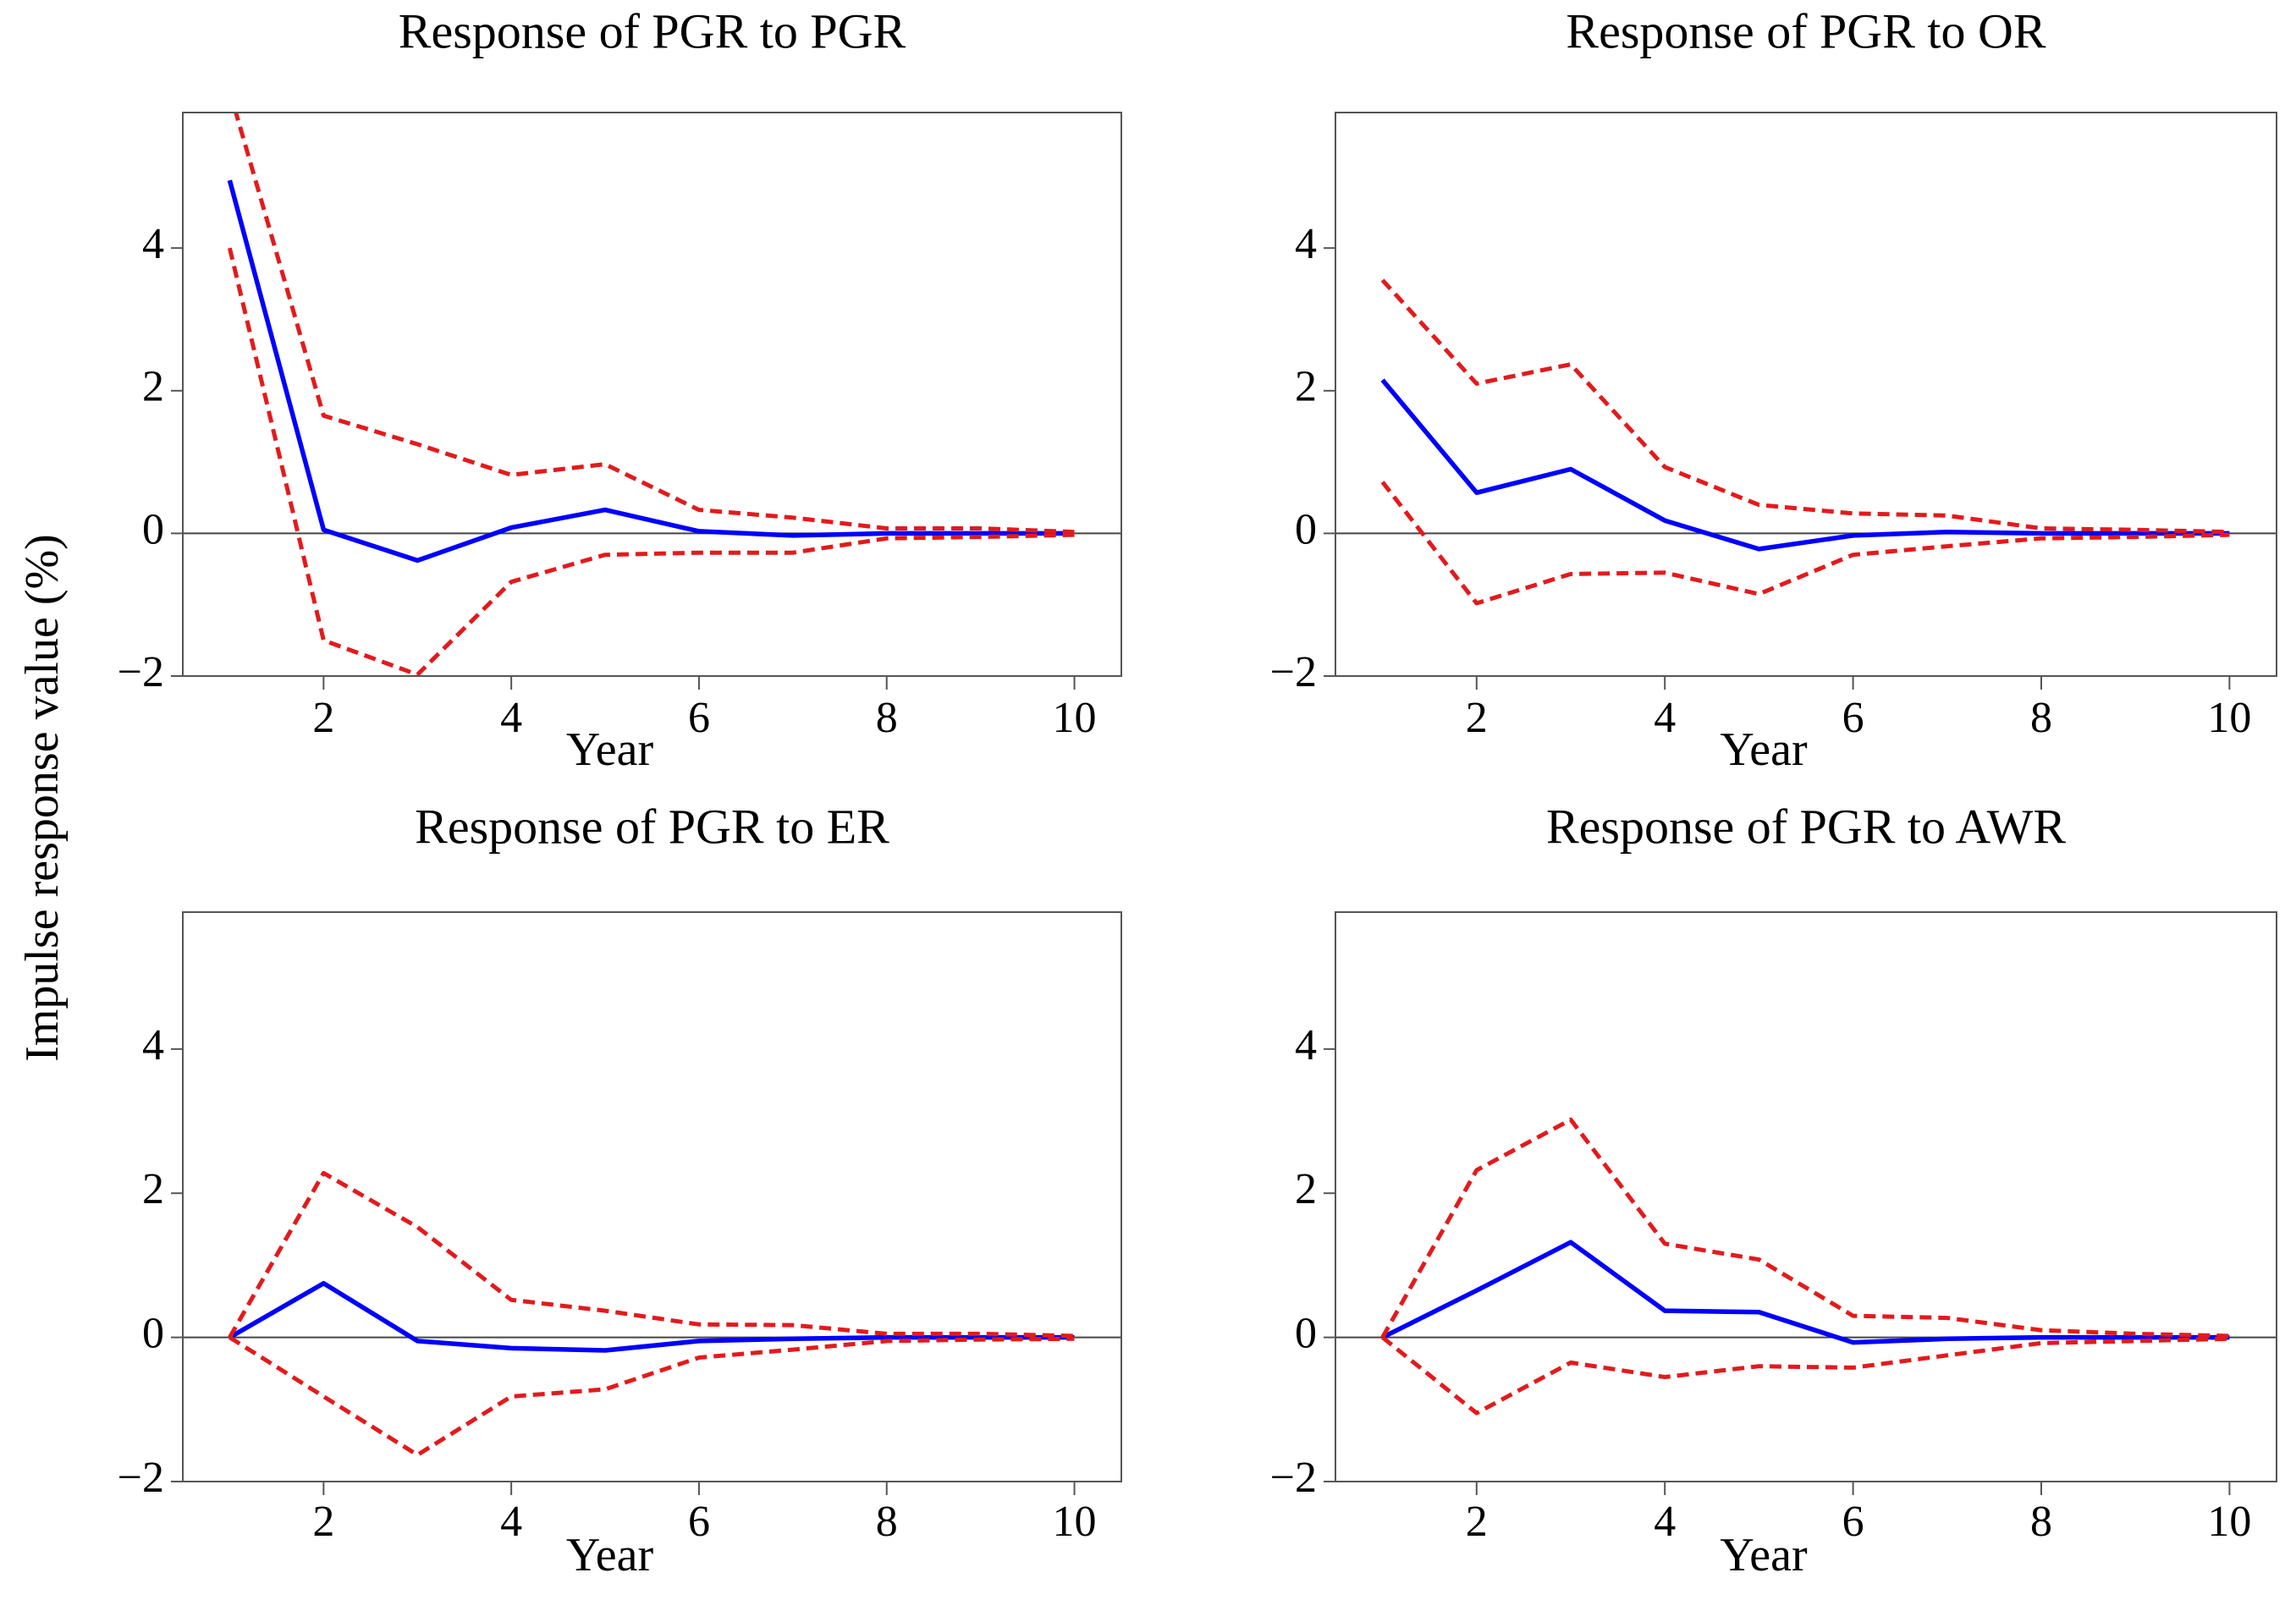  What do you see at coordinates (1805, 30) in the screenshot?
I see `subplot-title: Response of PGR to OR` at bounding box center [1805, 30].